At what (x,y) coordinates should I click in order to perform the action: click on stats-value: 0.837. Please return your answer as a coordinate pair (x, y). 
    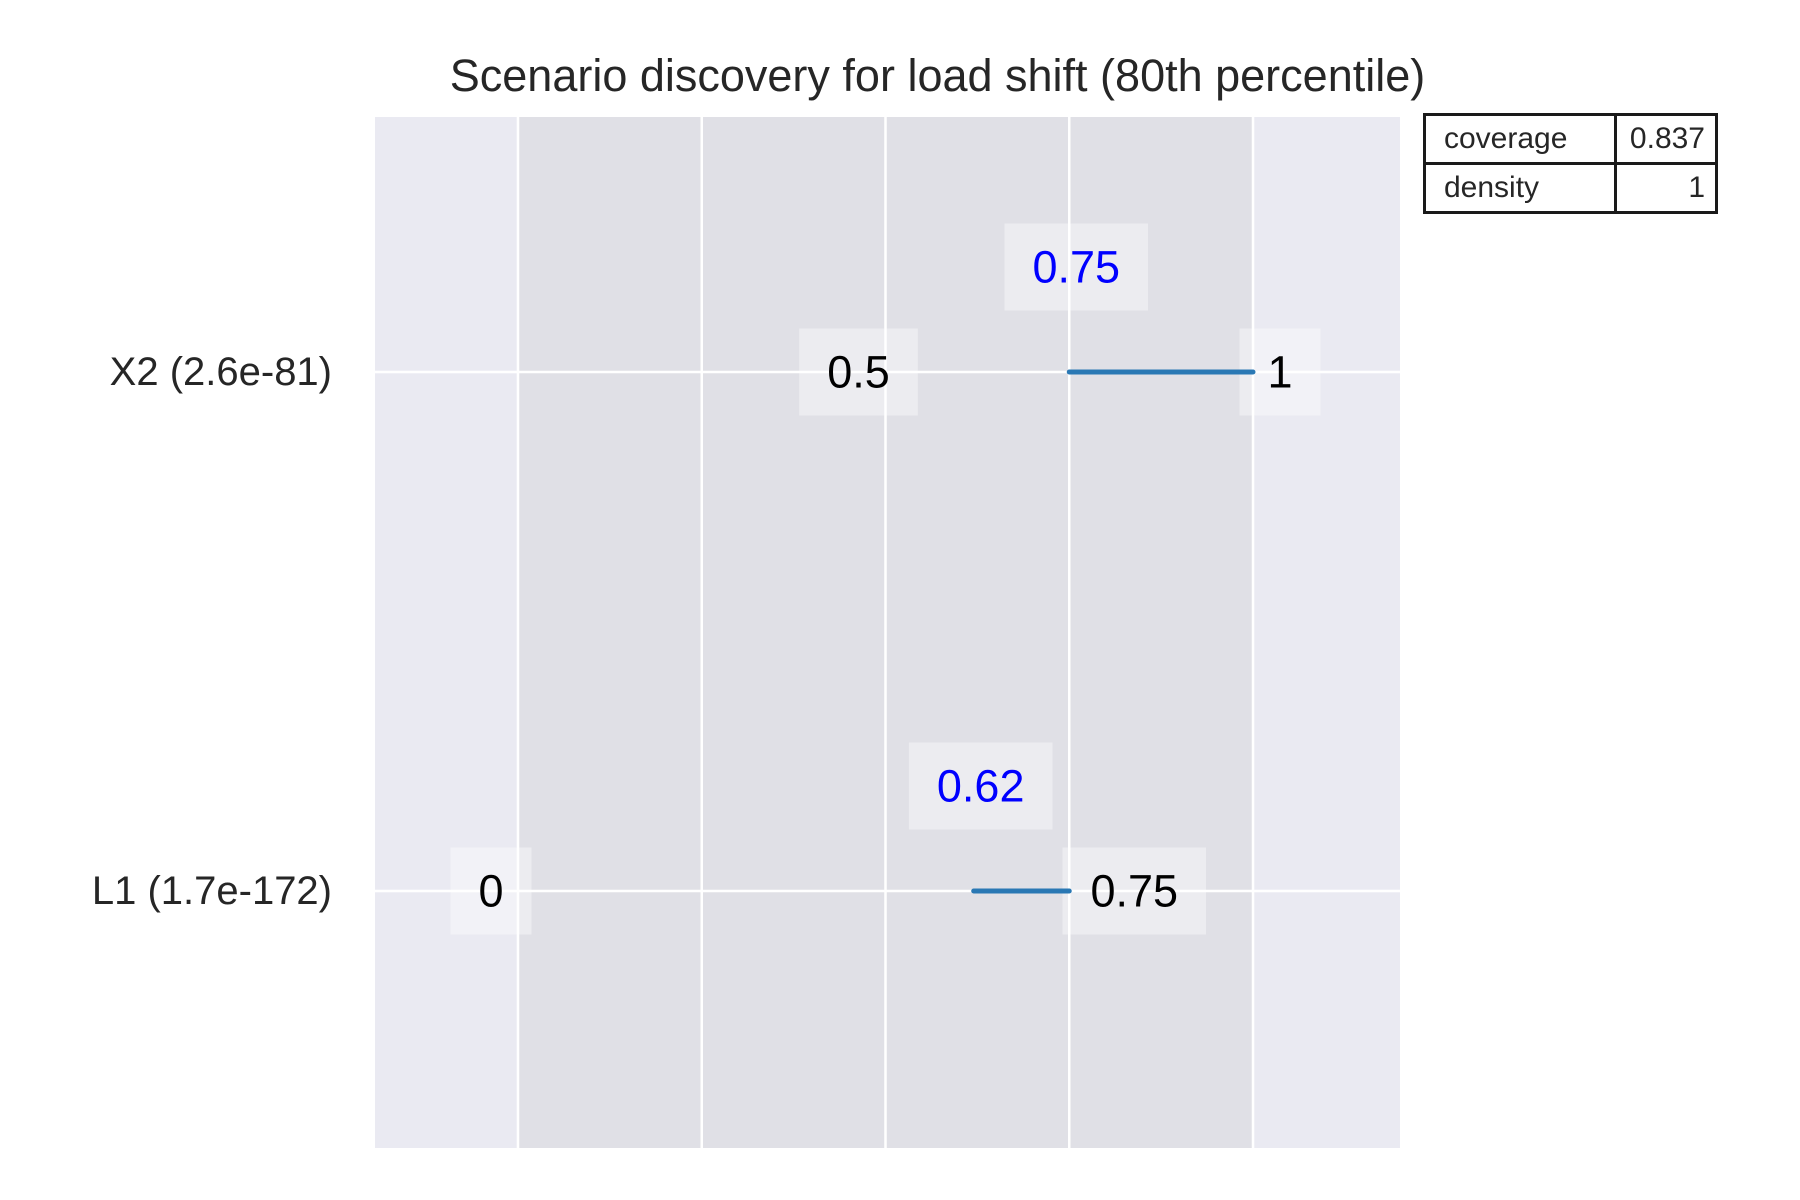
    Looking at the image, I should click on (1666, 139).